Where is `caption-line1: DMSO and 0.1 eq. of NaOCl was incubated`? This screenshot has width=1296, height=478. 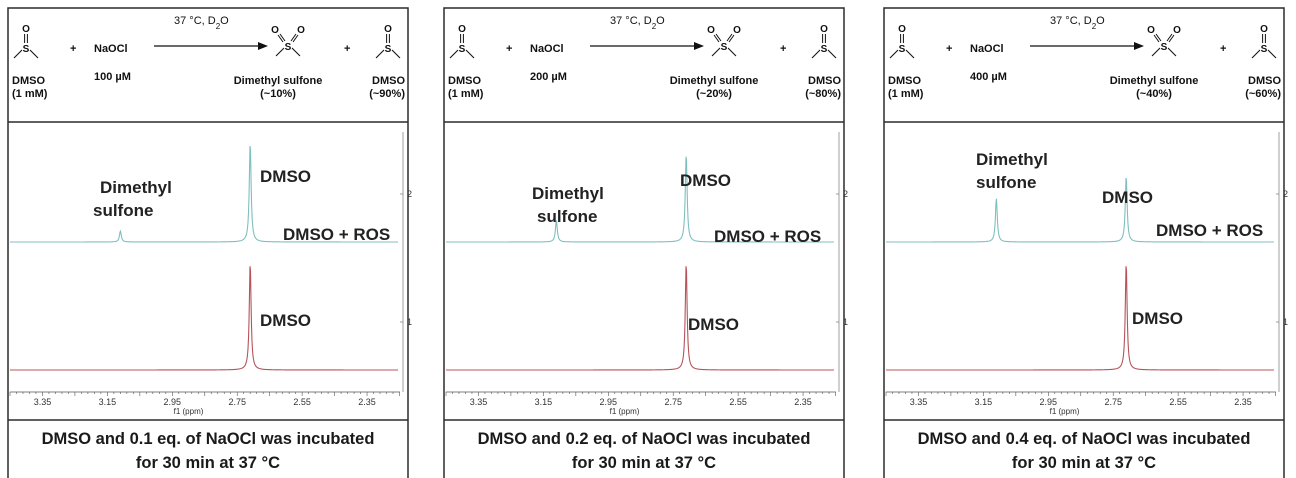 caption-line1: DMSO and 0.1 eq. of NaOCl was incubated is located at coordinates (208, 439).